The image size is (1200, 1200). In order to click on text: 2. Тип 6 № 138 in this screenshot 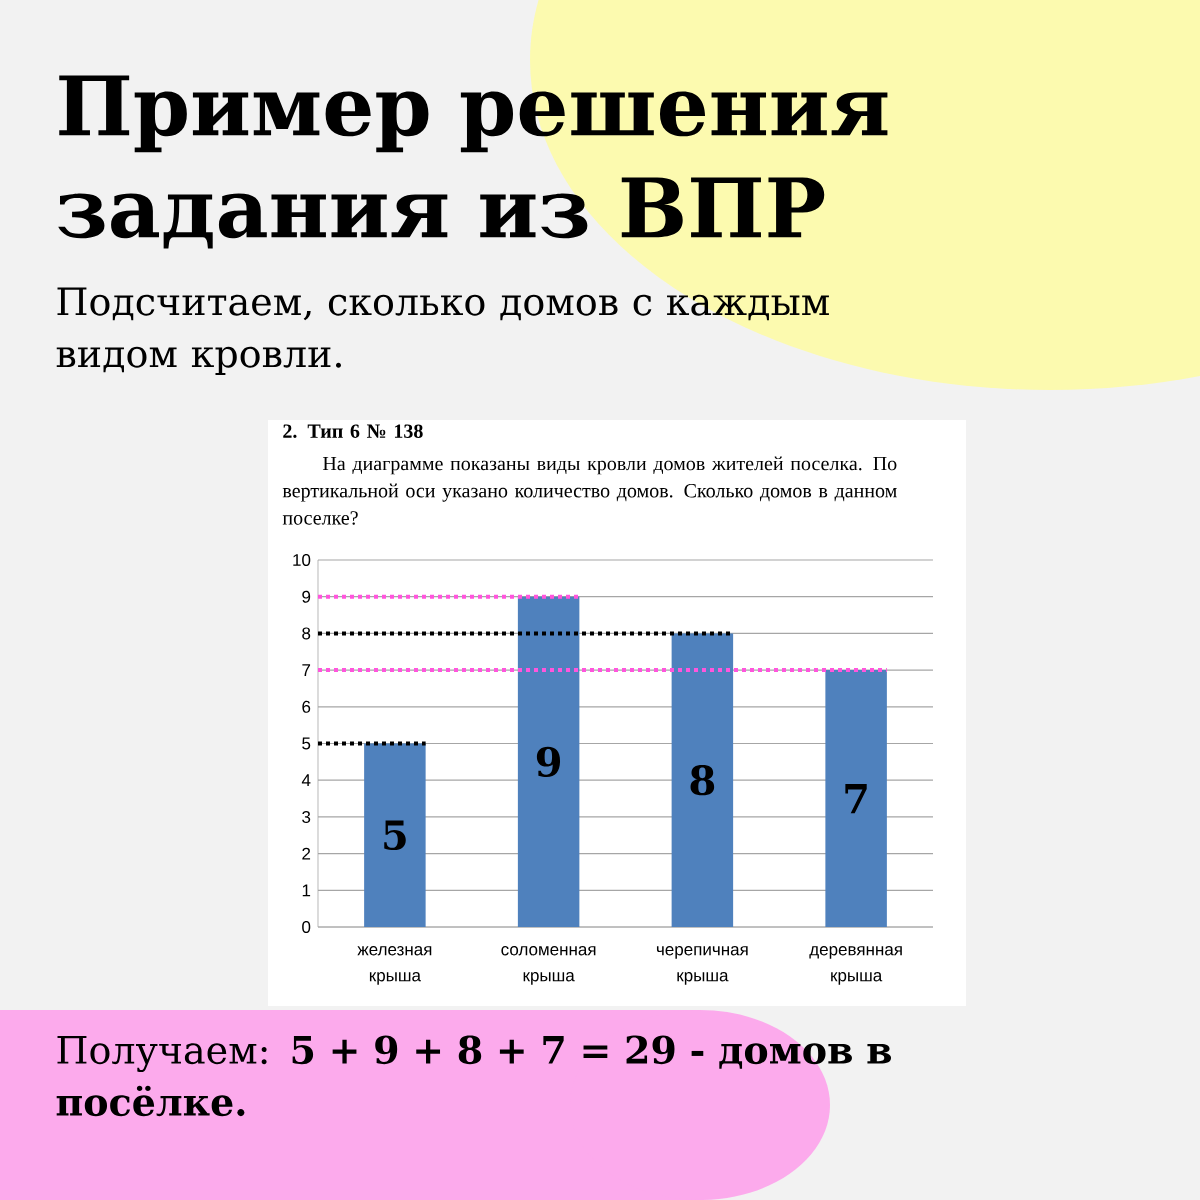, I will do `click(353, 431)`.